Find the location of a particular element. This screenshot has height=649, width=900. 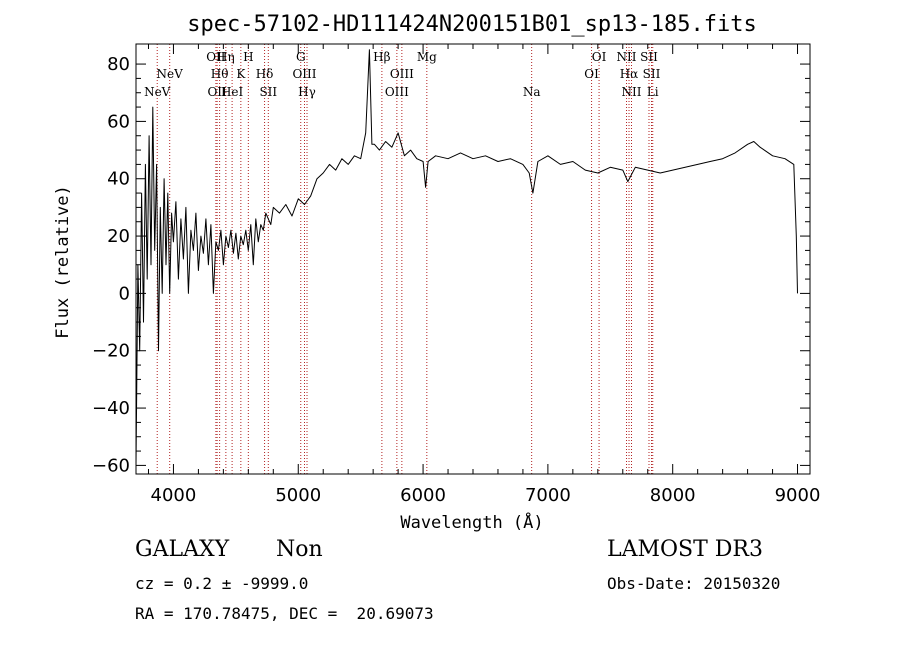

y-tick-label: 80 is located at coordinates (118, 64).